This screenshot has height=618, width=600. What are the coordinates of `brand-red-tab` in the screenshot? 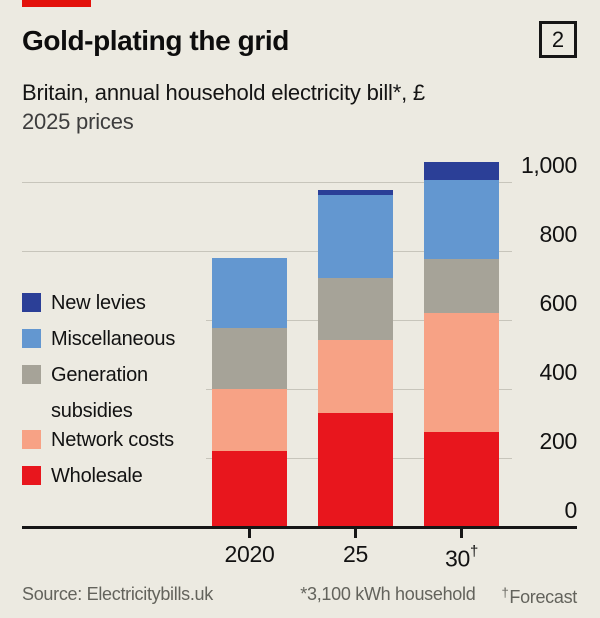 It's located at (56, 3).